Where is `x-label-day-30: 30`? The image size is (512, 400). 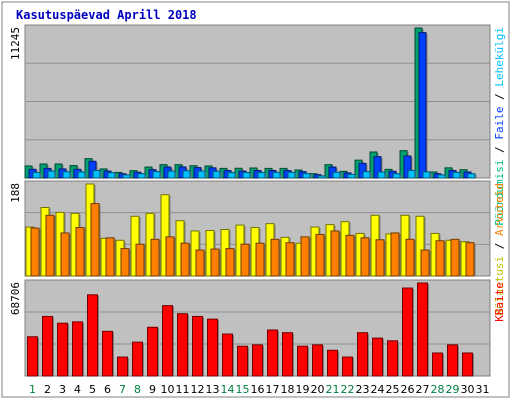 x-label-day-30: 30 is located at coordinates (468, 389).